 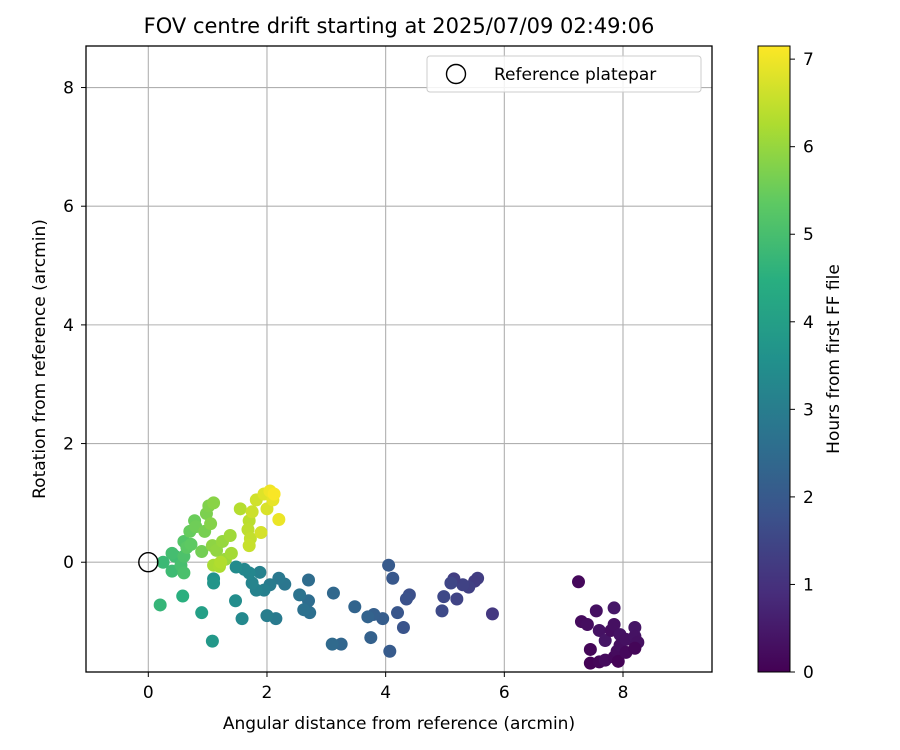 I want to click on x-tick-label: 6, so click(x=504, y=693).